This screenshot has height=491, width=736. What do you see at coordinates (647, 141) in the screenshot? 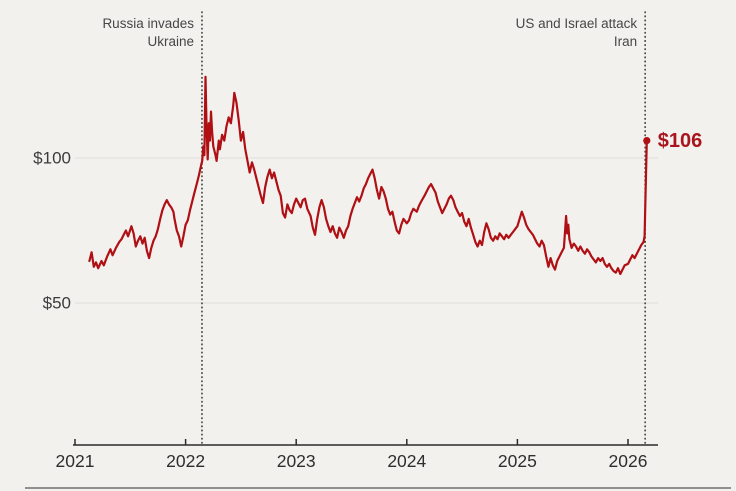
I see `end-point-dot` at bounding box center [647, 141].